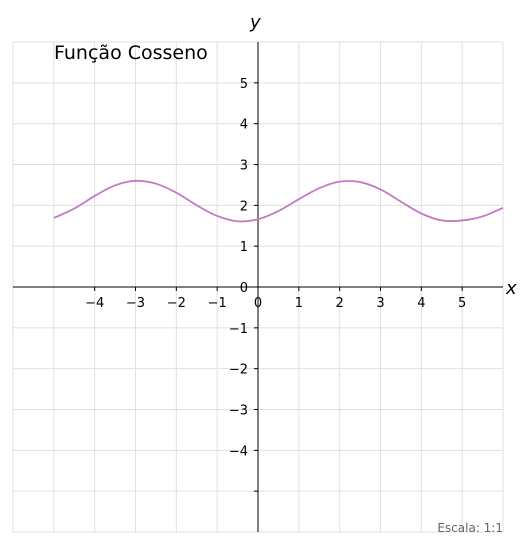  What do you see at coordinates (258, 303) in the screenshot?
I see `x-tick-label: 0` at bounding box center [258, 303].